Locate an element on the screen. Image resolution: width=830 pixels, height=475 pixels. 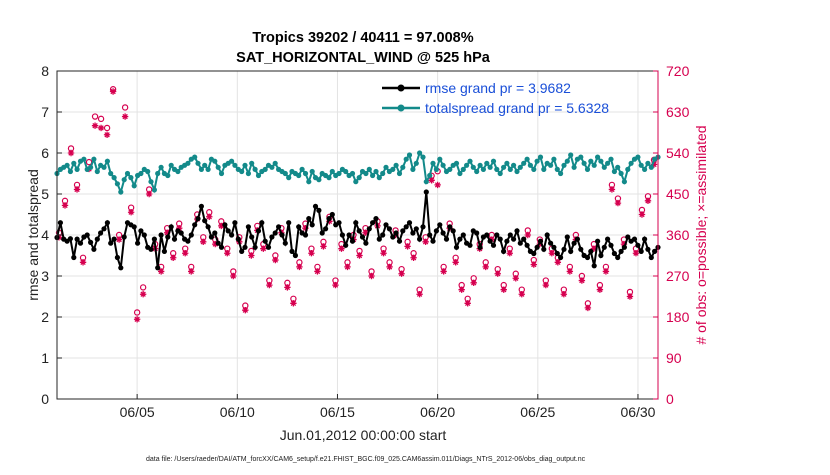
x-axis-label: Jun.01,2012 00:00:00 start is located at coordinates (363, 435).